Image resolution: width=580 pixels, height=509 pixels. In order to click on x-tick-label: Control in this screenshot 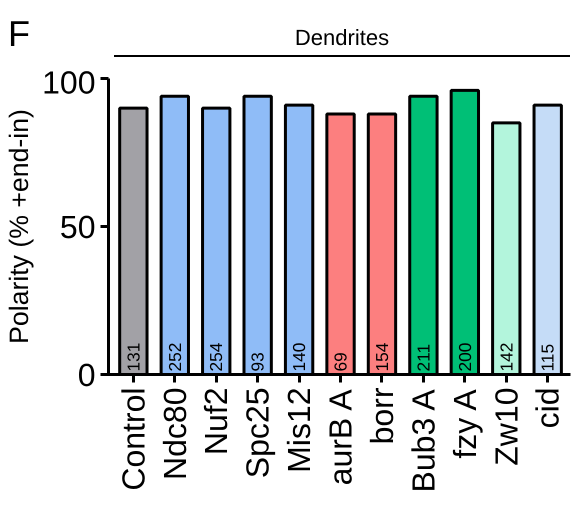, I will do `click(133, 439)`.